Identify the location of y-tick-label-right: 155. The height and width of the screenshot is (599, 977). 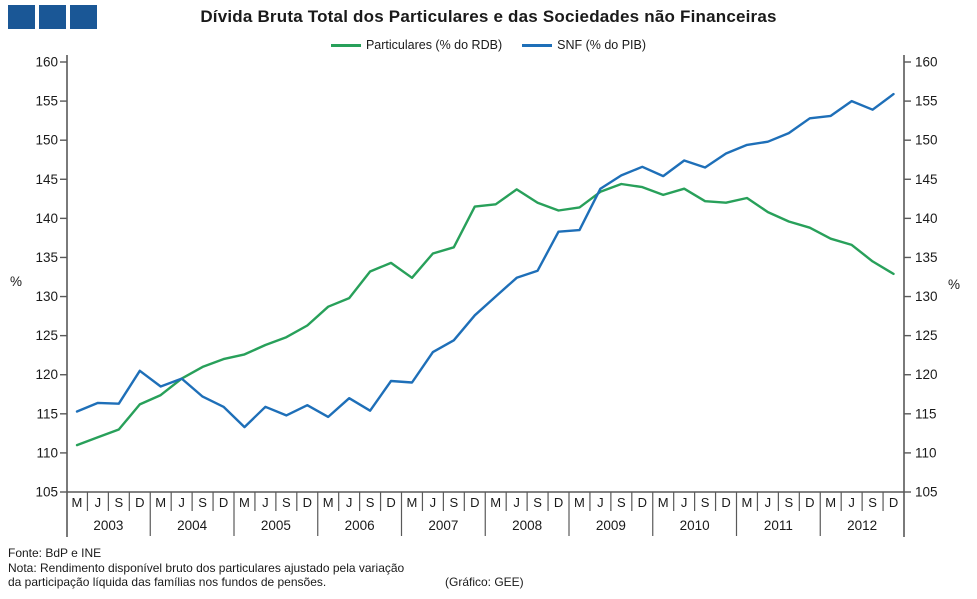
(926, 101).